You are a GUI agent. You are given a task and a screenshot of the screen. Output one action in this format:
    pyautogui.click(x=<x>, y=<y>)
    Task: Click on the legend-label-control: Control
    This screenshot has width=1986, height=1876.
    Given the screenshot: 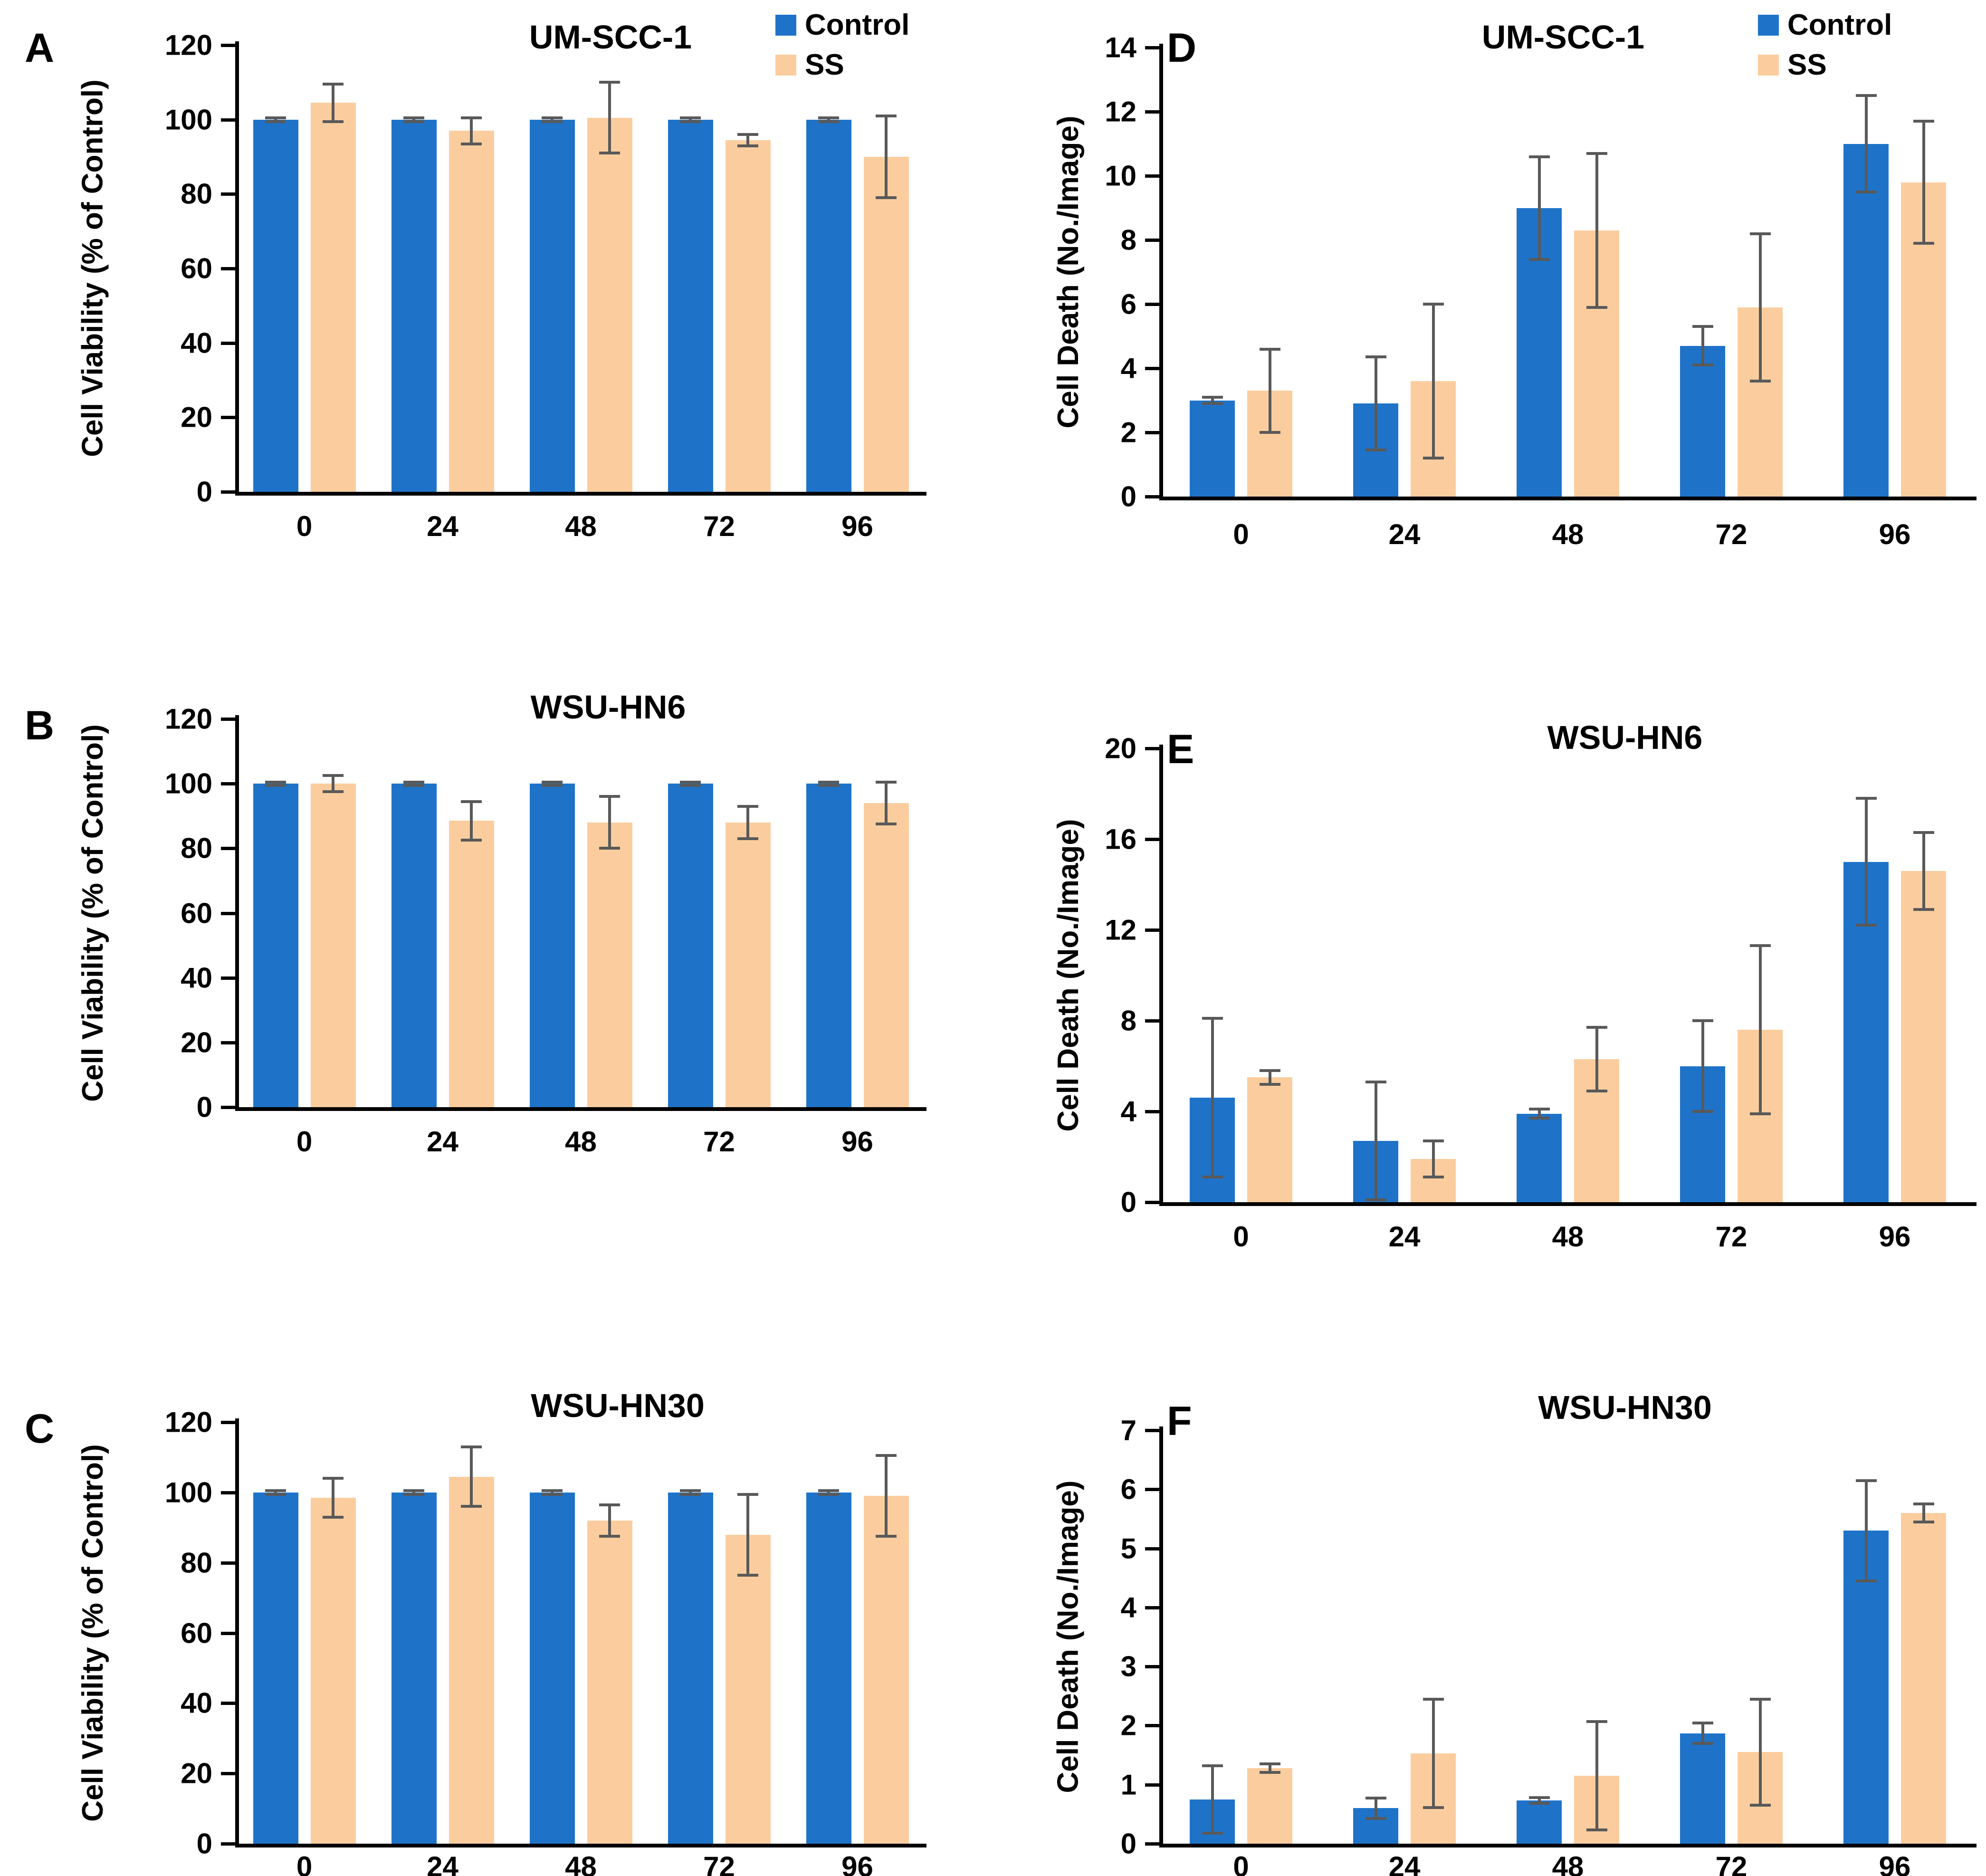 What is the action you would take?
    pyautogui.click(x=857, y=25)
    